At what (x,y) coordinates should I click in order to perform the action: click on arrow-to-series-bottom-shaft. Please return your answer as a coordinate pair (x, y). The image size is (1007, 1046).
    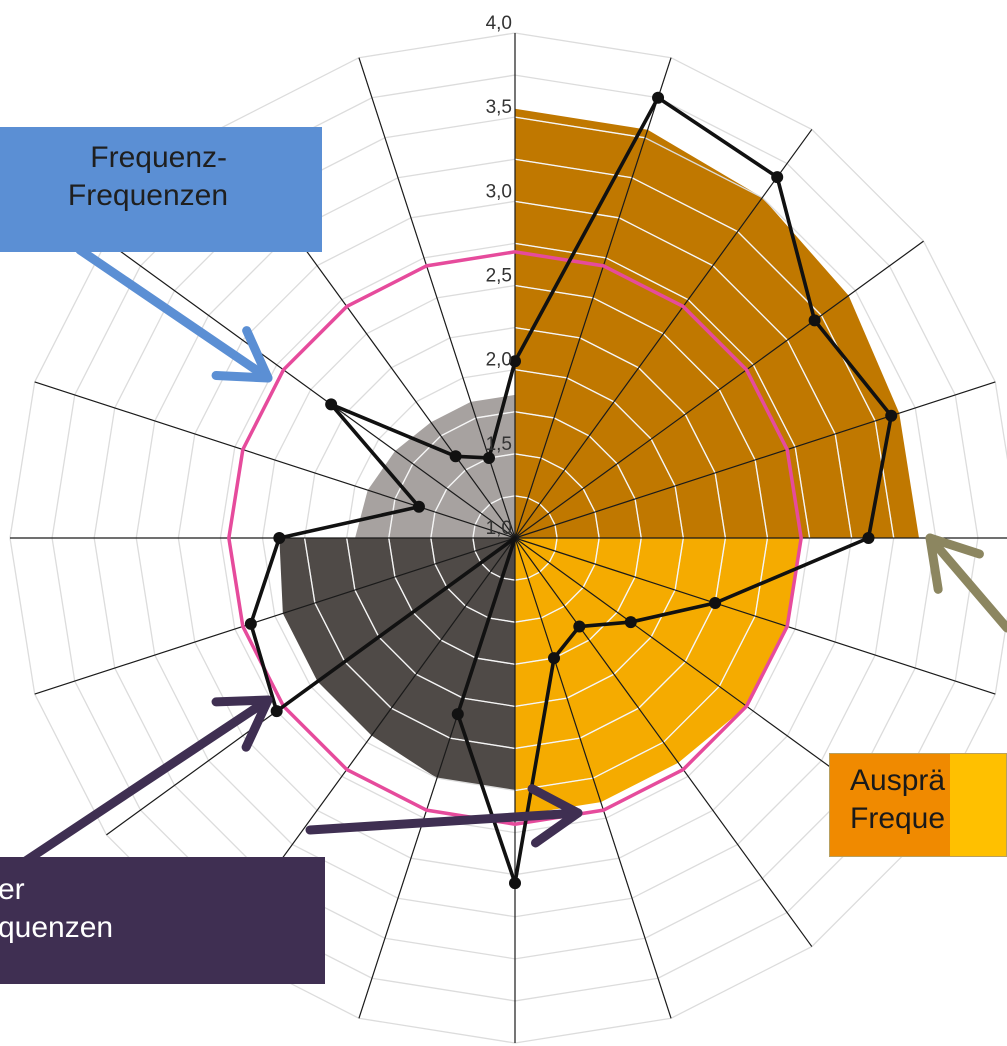
    Looking at the image, I should click on (444, 821).